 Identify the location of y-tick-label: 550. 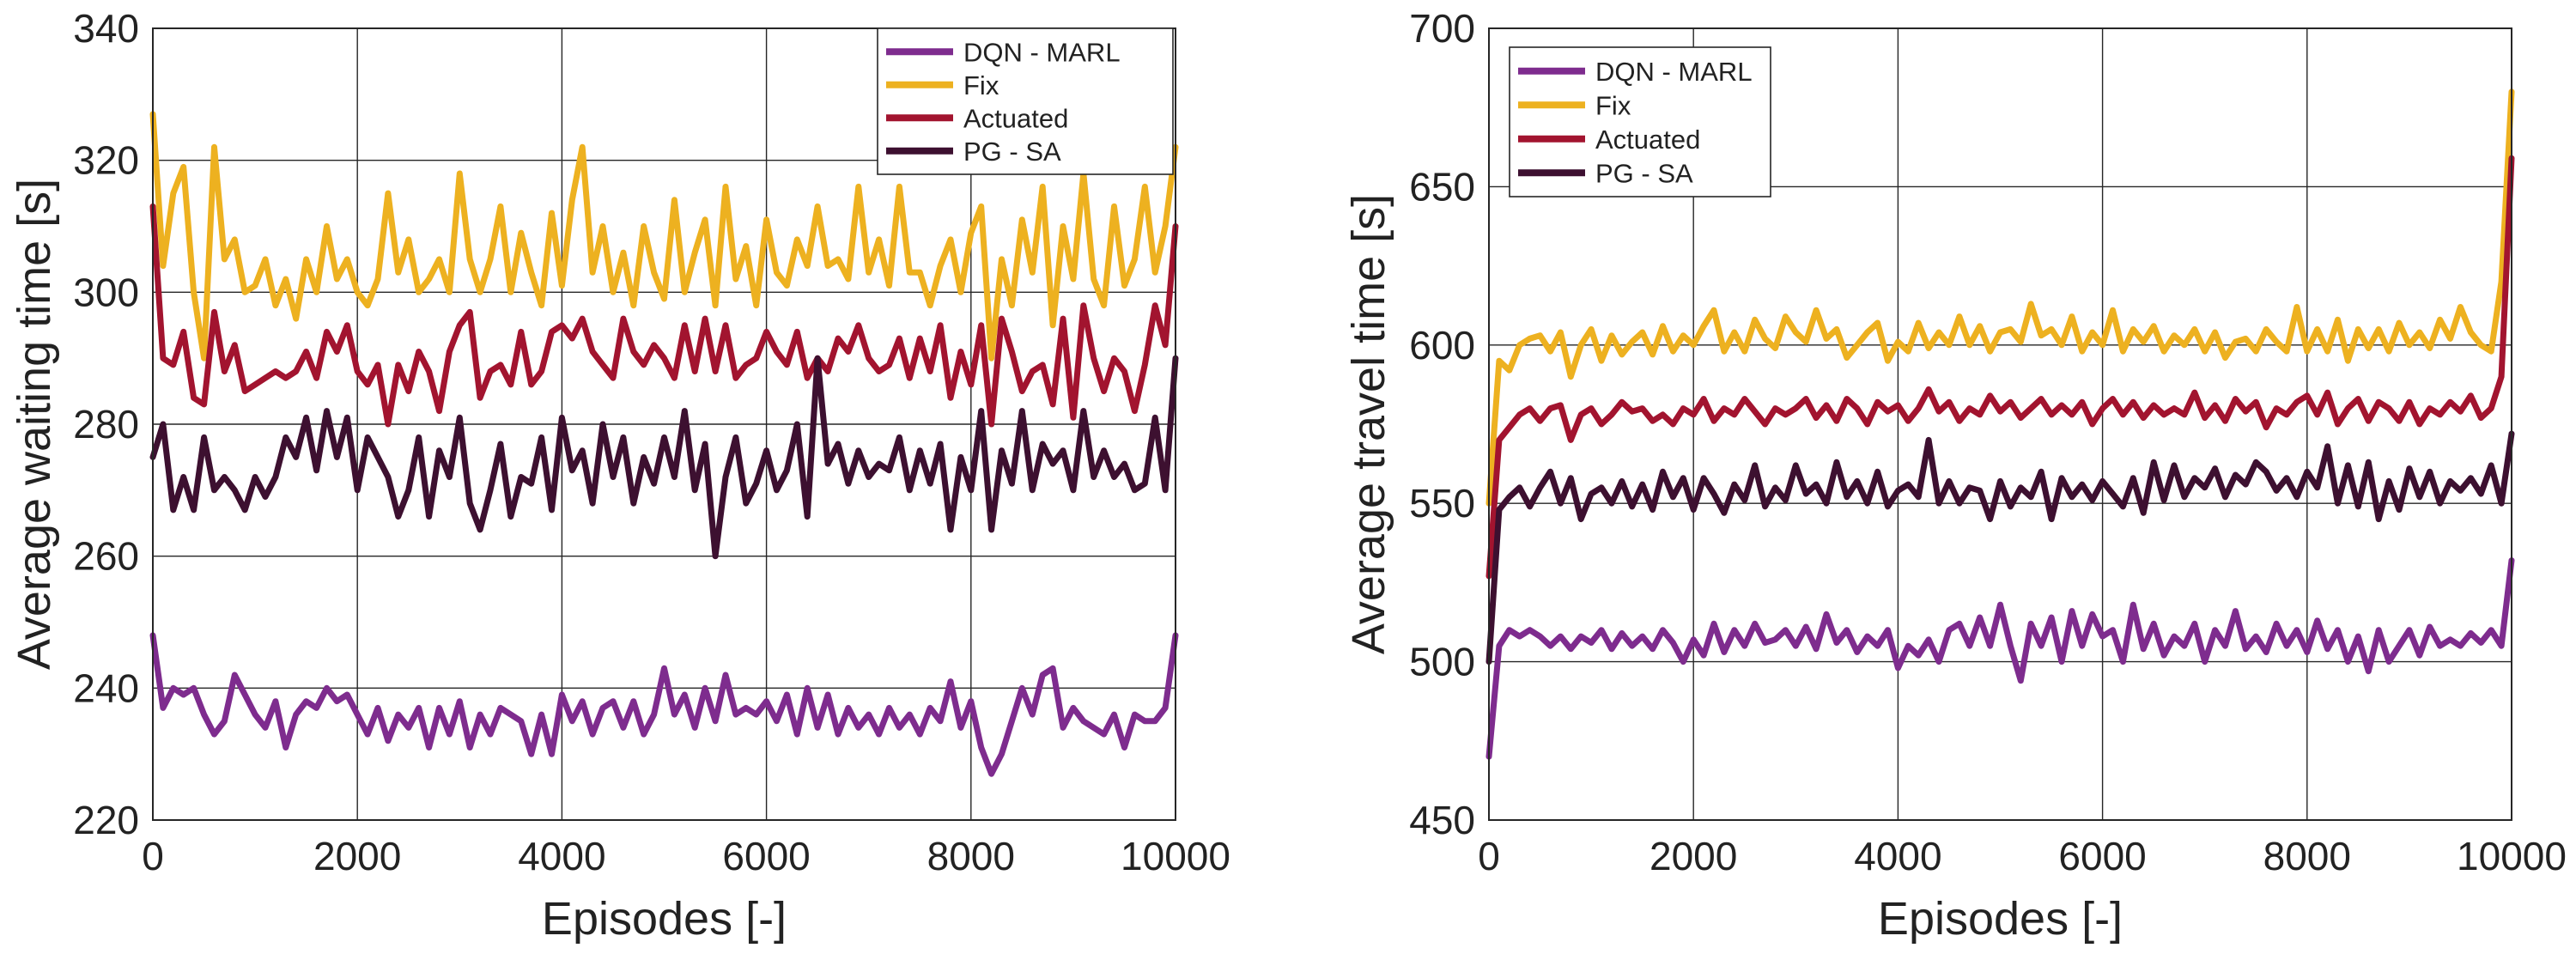
(1442, 503).